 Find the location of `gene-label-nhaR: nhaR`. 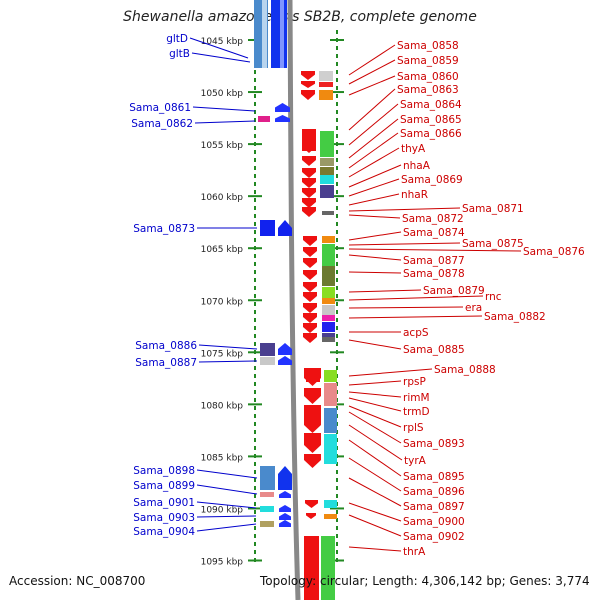

gene-label-nhaR: nhaR is located at coordinates (414, 195).